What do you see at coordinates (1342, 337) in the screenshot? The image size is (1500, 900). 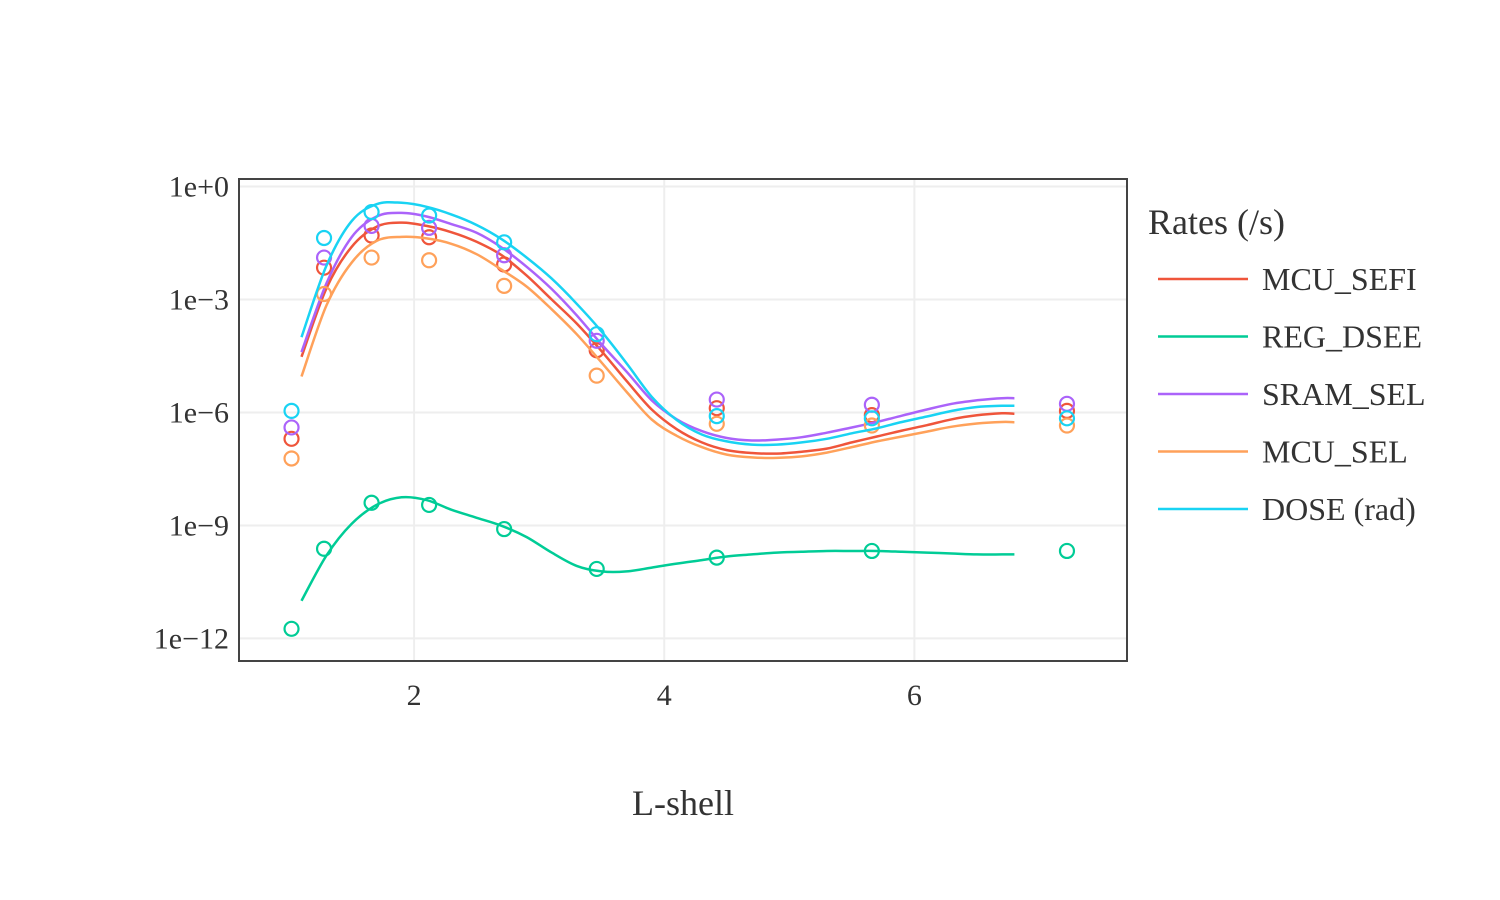 I see `legend-label: REG_DSEE` at bounding box center [1342, 337].